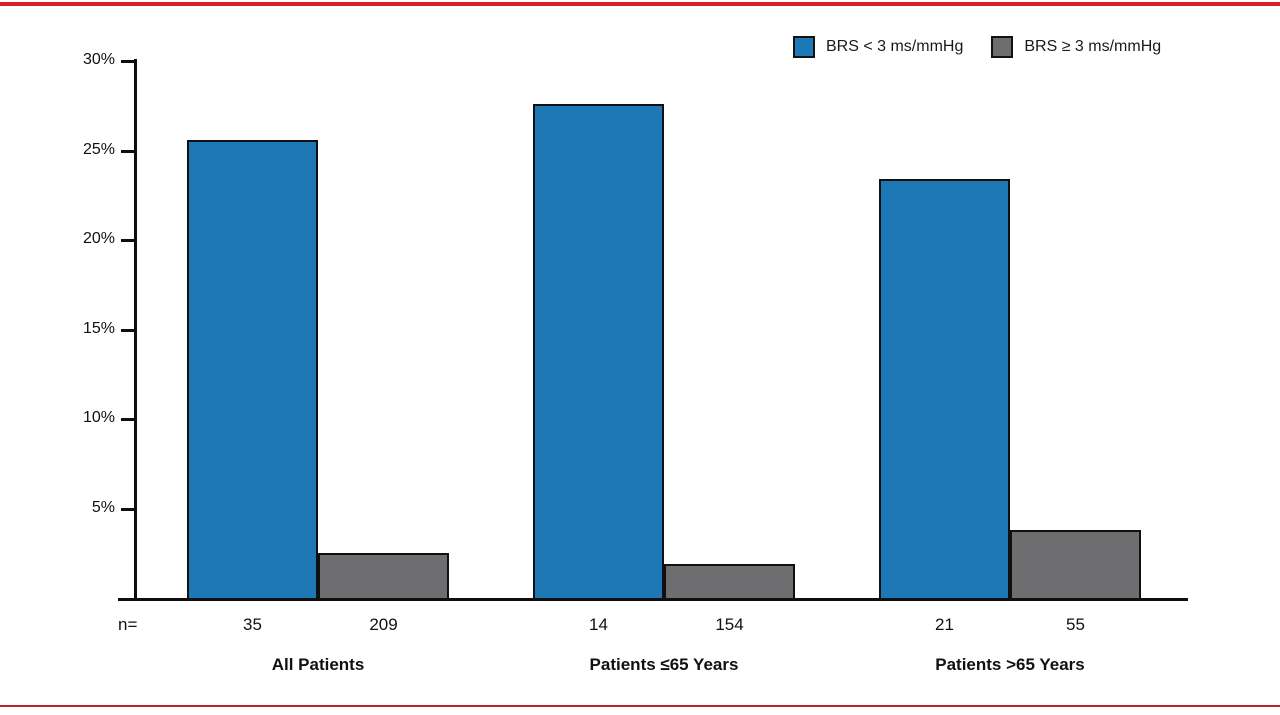  I want to click on n-value: 35, so click(252, 624).